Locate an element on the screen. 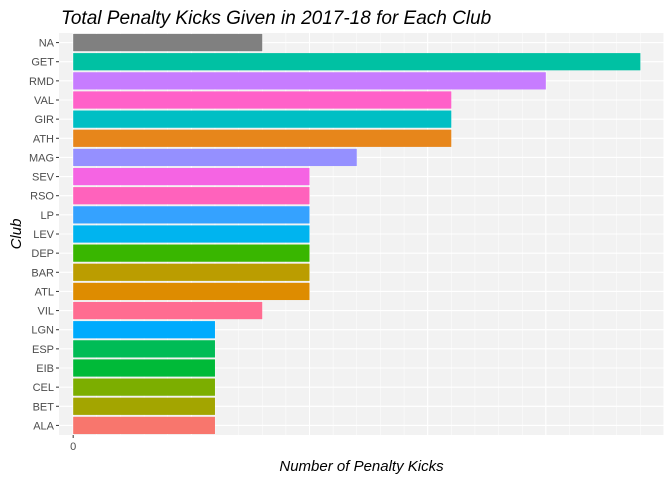  x-axis-title: Number of Penalty Kicks is located at coordinates (361, 466).